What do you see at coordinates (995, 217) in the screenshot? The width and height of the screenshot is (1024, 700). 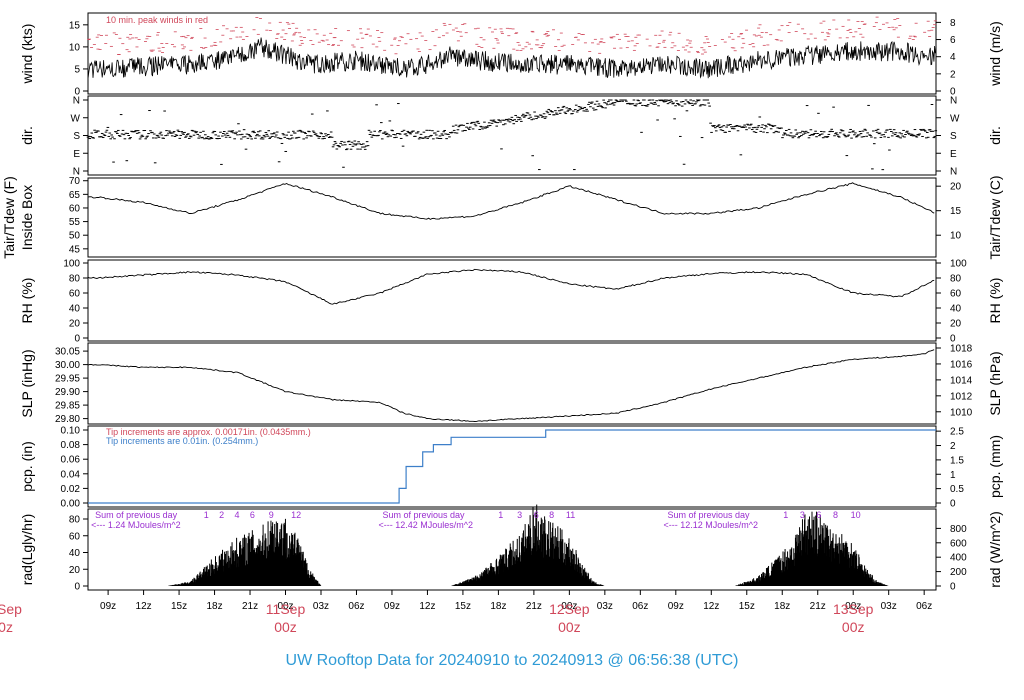 I see `ylabel-right-temp: Tair/Tdew (C)` at bounding box center [995, 217].